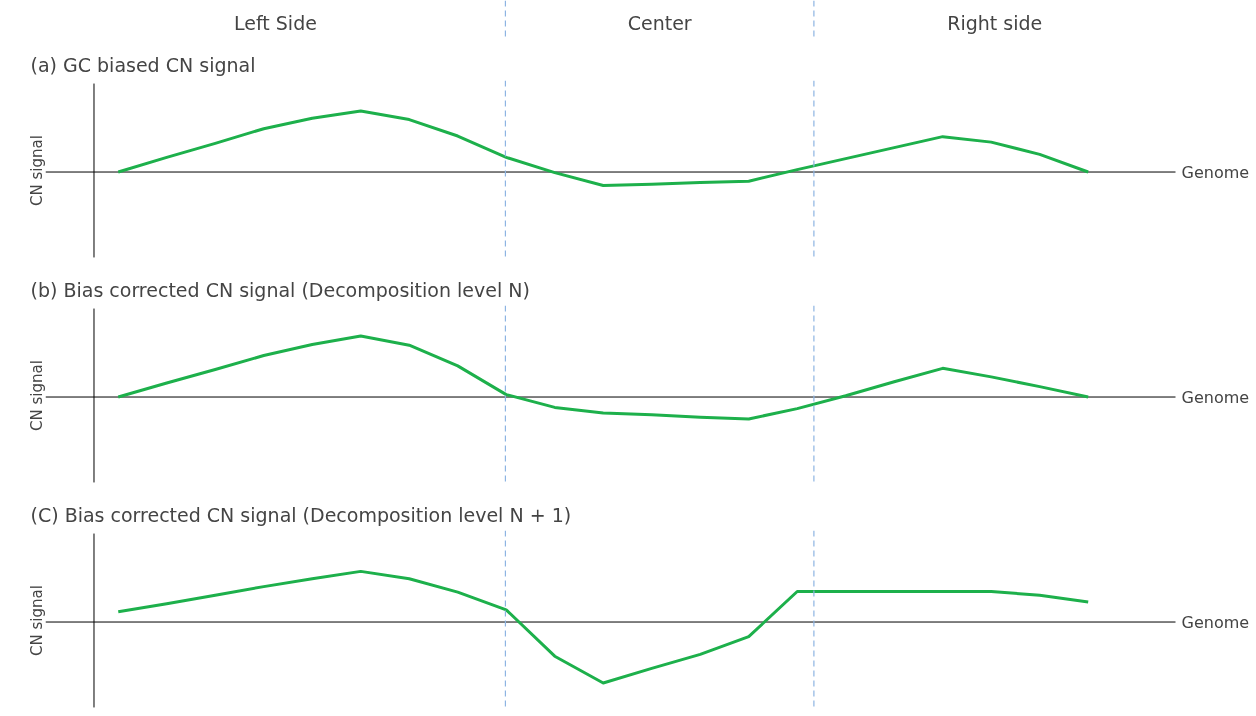  Describe the element at coordinates (995, 22) in the screenshot. I see `text: Right side` at that location.